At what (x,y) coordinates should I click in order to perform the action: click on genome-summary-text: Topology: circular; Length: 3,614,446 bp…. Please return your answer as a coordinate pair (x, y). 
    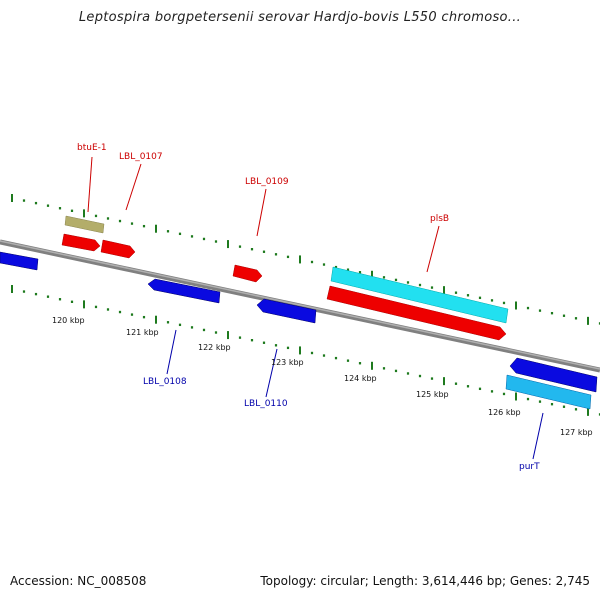
    Looking at the image, I should click on (425, 581).